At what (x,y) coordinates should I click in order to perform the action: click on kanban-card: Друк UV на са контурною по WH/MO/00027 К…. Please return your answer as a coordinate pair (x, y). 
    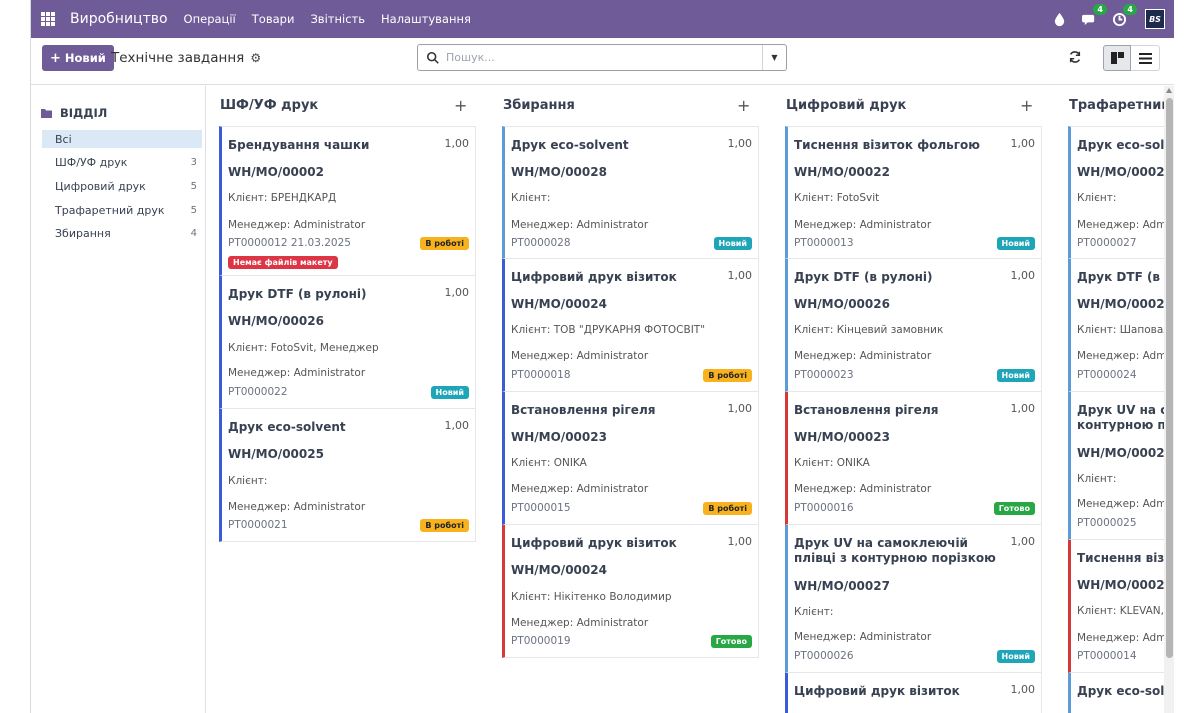
    Looking at the image, I should click on (1121, 466).